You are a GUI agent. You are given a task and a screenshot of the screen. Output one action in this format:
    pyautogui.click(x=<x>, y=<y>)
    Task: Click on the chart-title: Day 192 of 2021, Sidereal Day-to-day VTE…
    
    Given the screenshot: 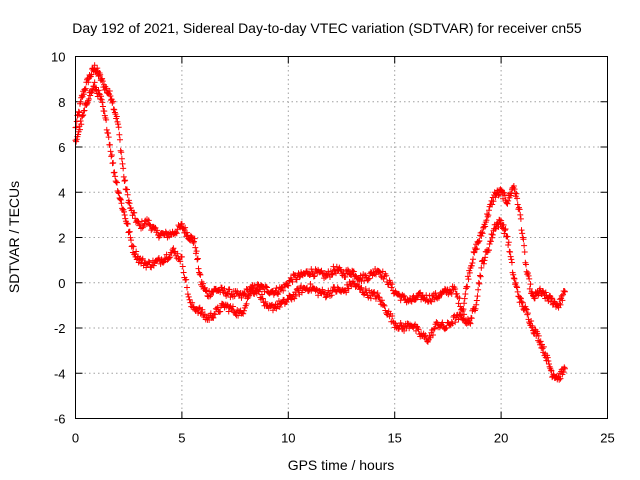 What is the action you would take?
    pyautogui.click(x=327, y=28)
    